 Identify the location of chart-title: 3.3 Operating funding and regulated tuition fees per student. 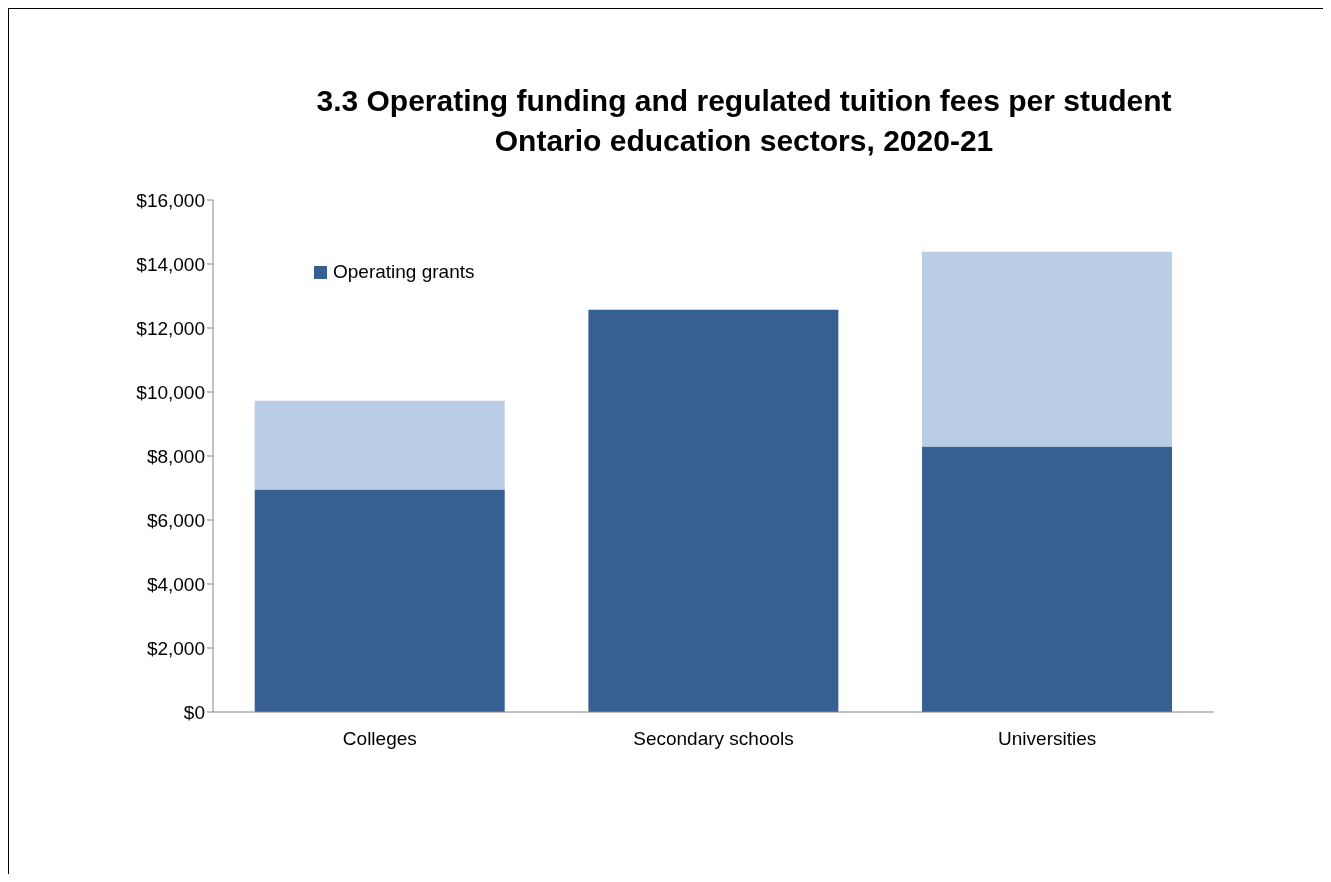
(744, 101).